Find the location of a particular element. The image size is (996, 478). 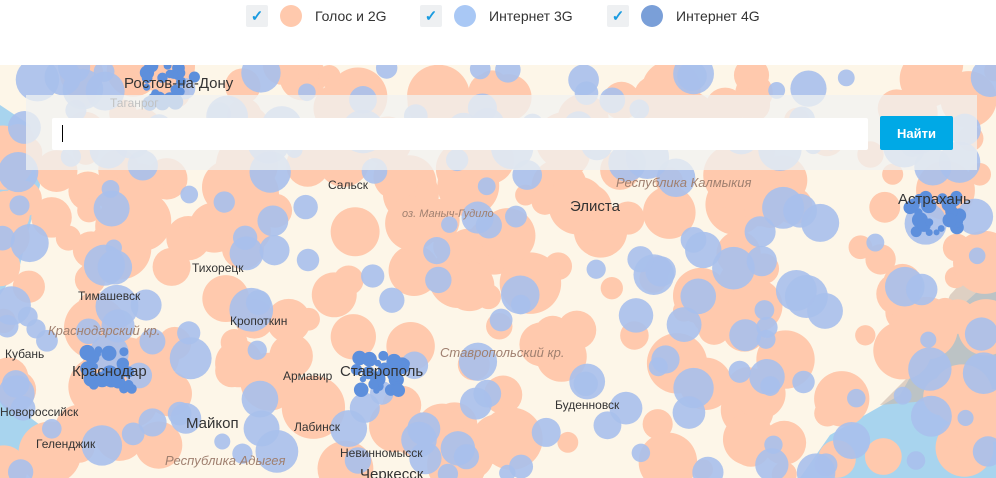

search-input is located at coordinates (460, 134).